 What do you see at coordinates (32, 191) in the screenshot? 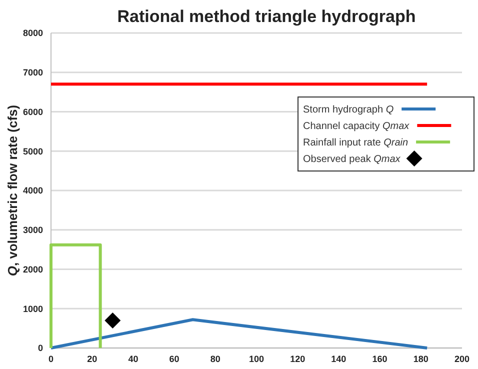
I see `y-tick-label: 4000` at bounding box center [32, 191].